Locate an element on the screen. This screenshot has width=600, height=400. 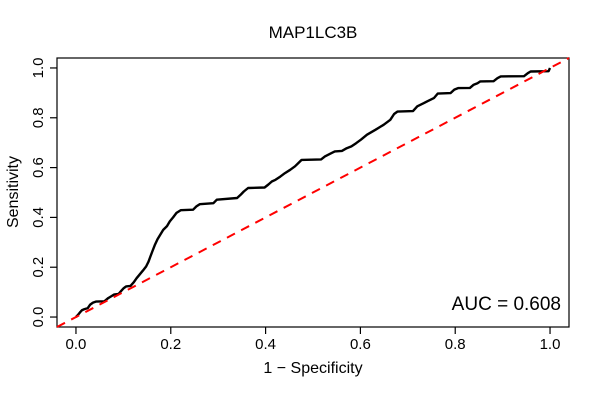
y-tick-label: 1.0 is located at coordinates (38, 68).